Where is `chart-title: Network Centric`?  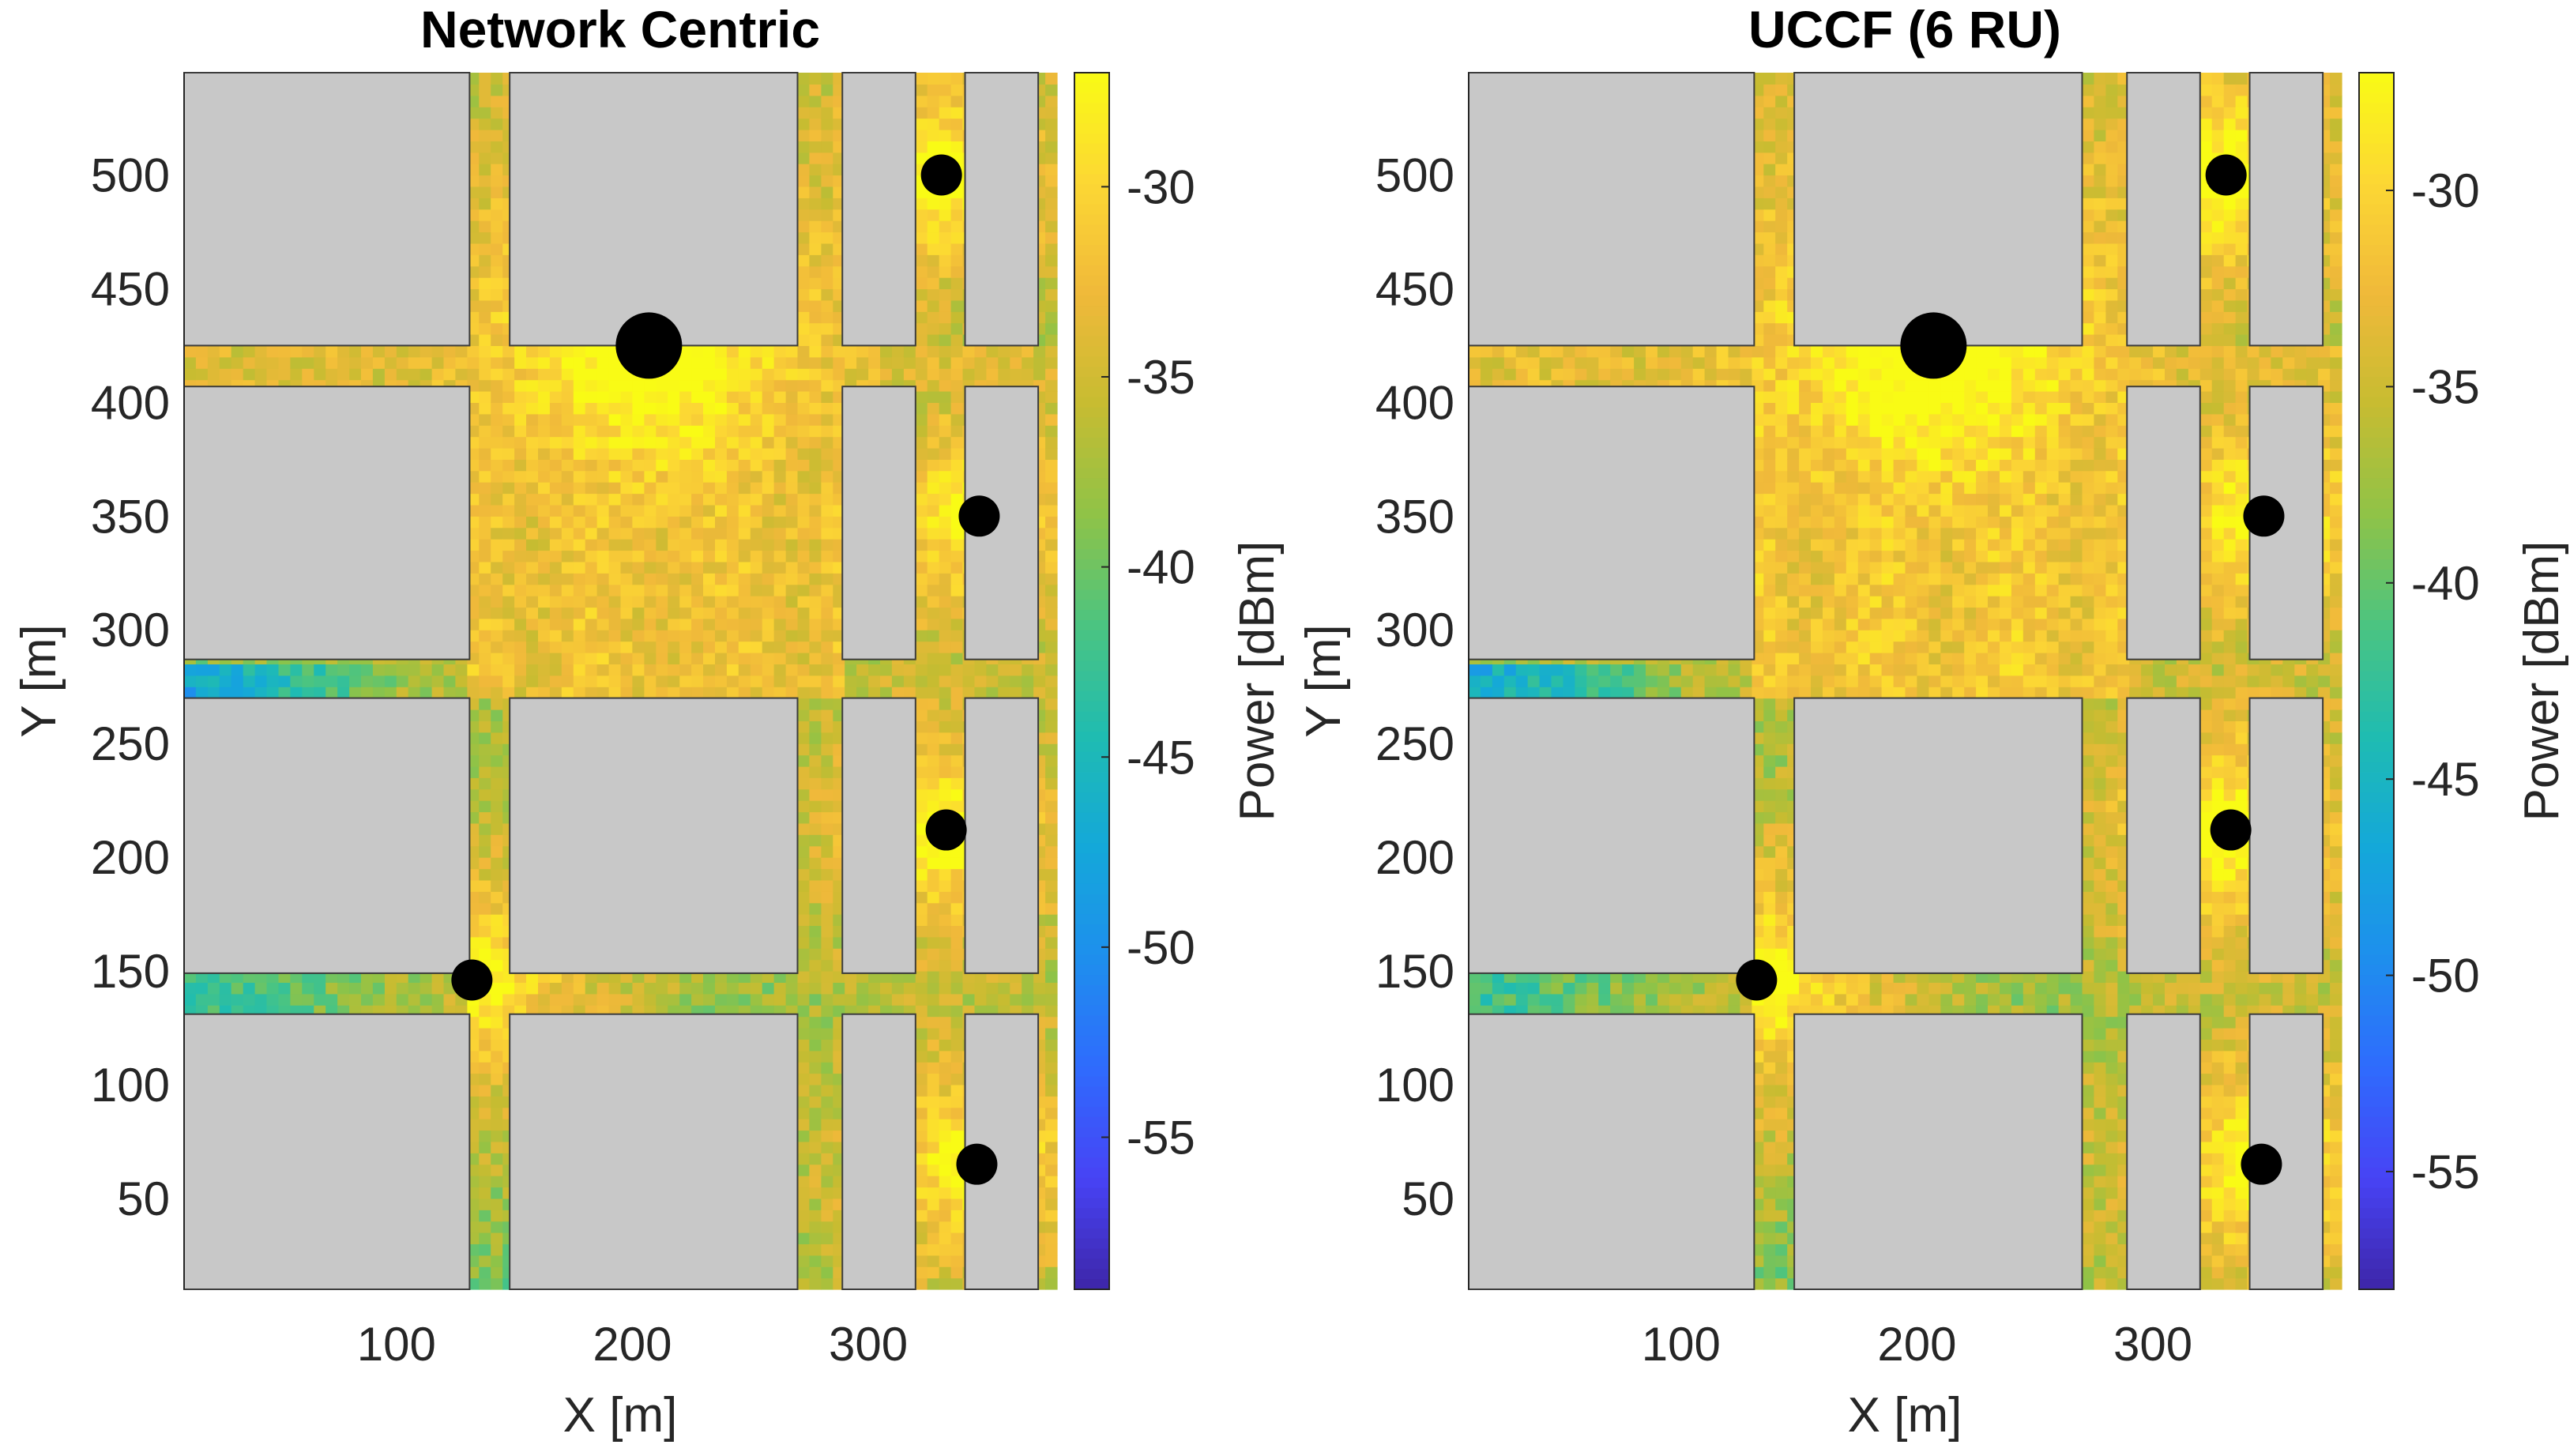 chart-title: Network Centric is located at coordinates (620, 29).